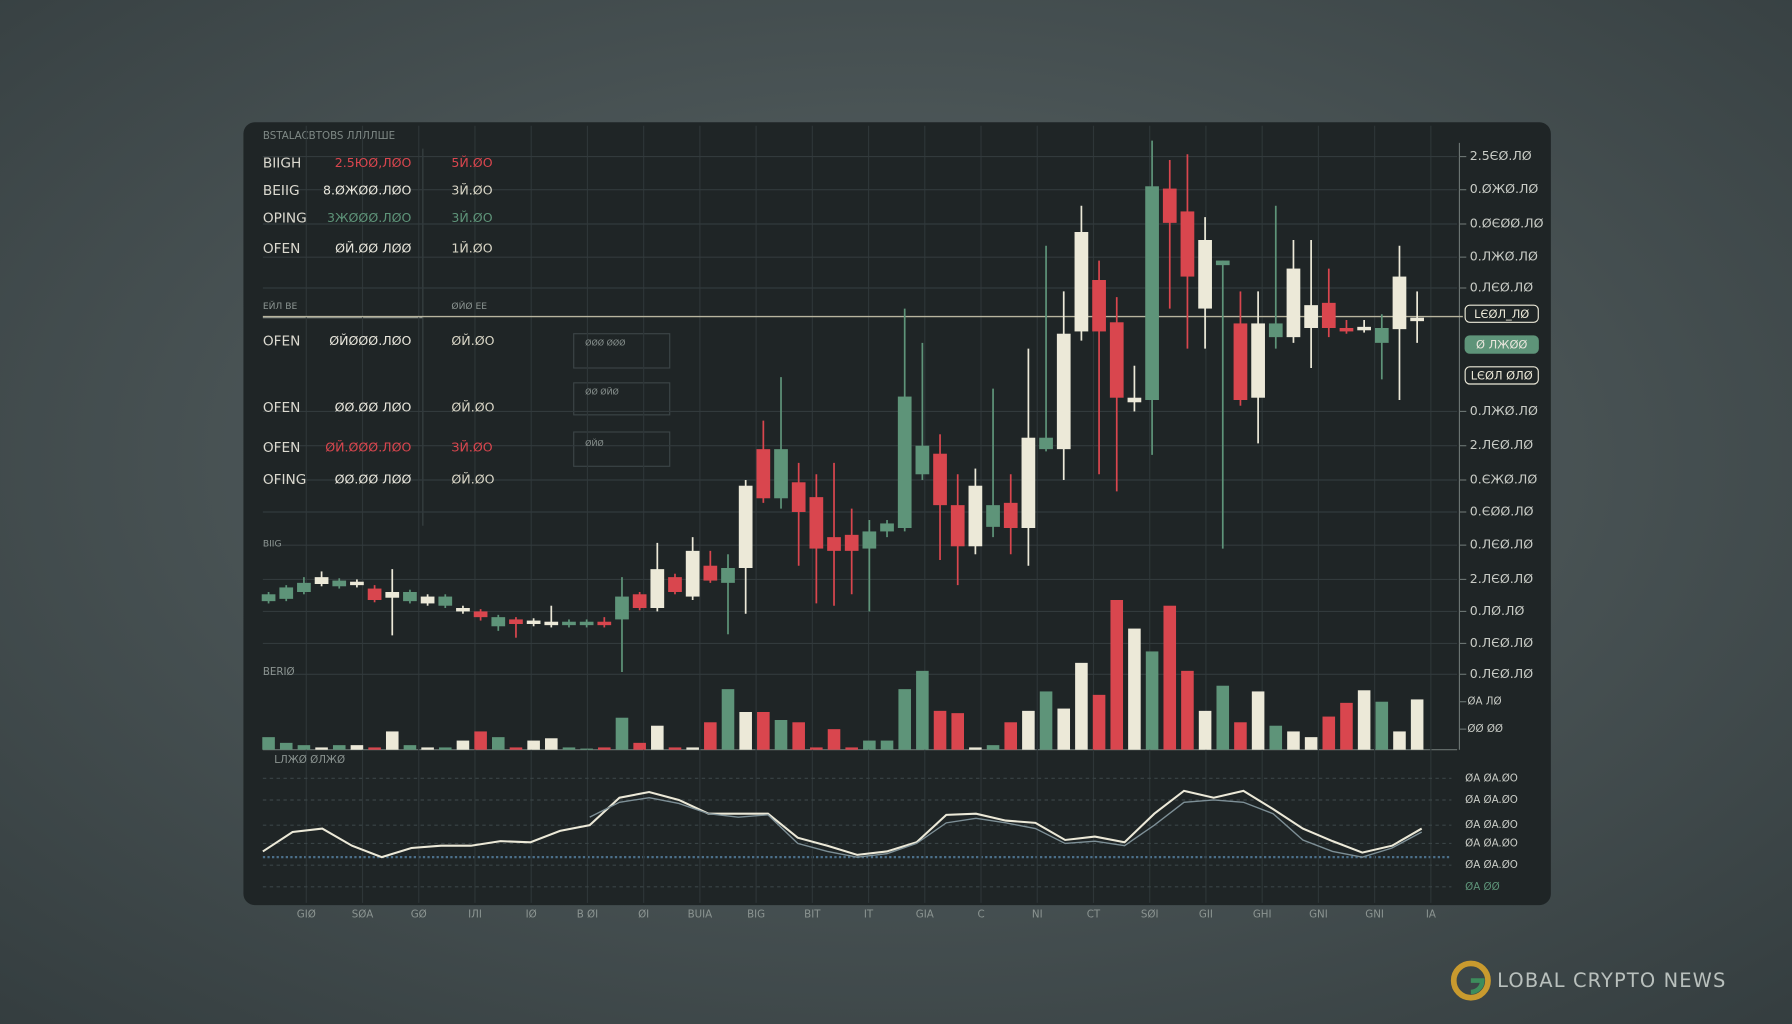  I want to click on panel-section: ЕЙЛ ВЕ, so click(280, 306).